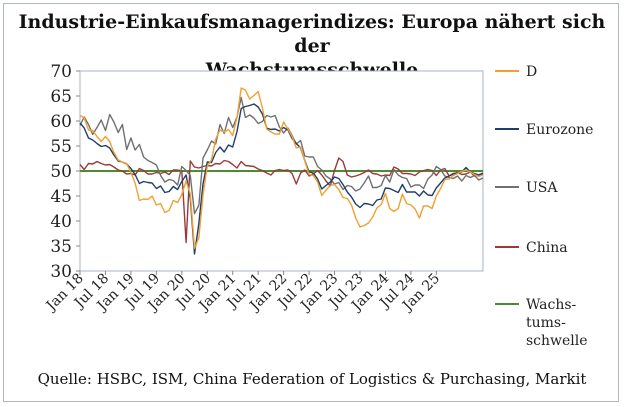 The image size is (624, 407). Describe the element at coordinates (61, 222) in the screenshot. I see `y-tick-label: 40` at that location.